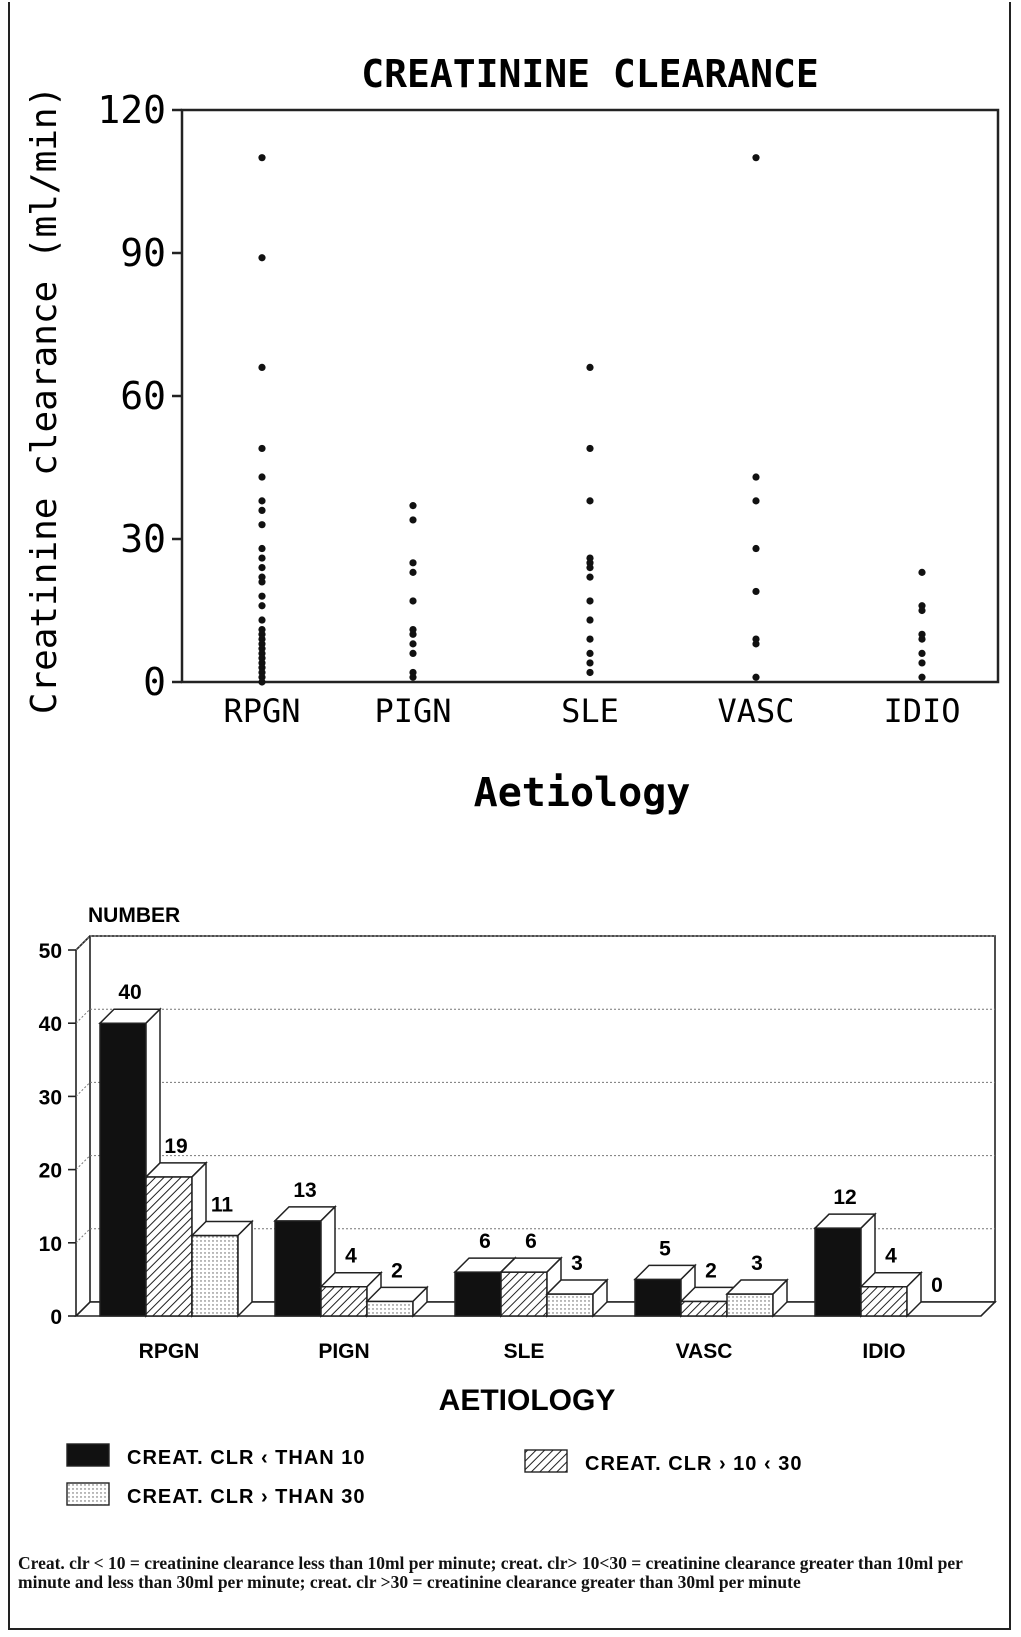  Describe the element at coordinates (351, 1256) in the screenshot. I see `bar-data-label: 4` at that location.